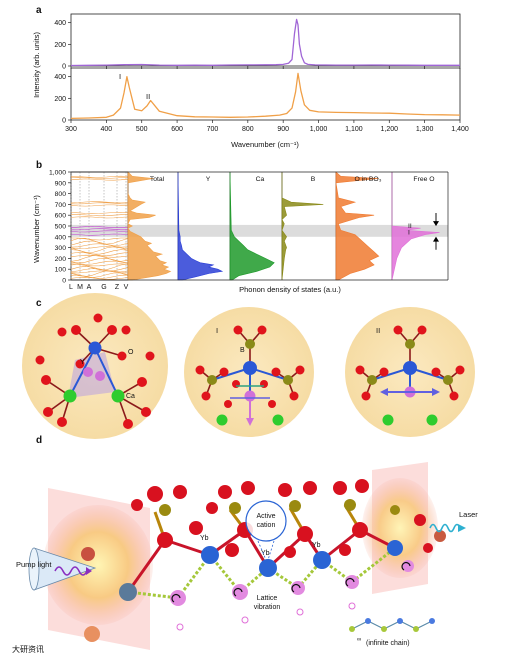 Image resolution: width=508 pixels, height=660 pixels. Describe the element at coordinates (61, 227) in the screenshot. I see `y-tick-label: 500` at that location.